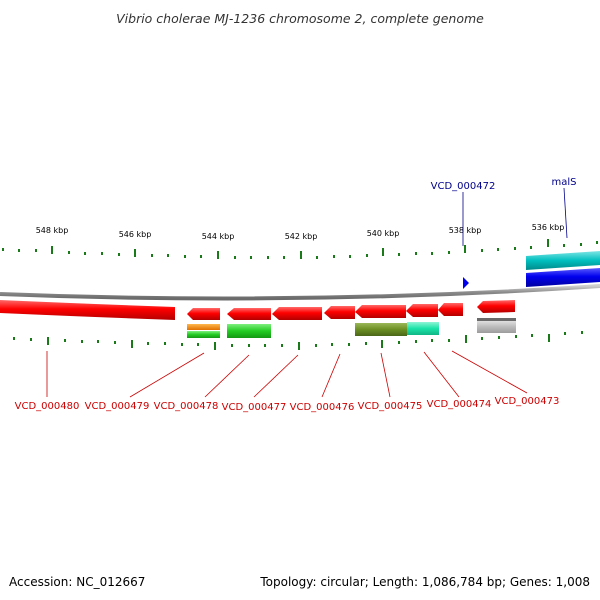 The width and height of the screenshot is (600, 600). Describe the element at coordinates (203, 327) in the screenshot. I see `feature-orange` at that location.